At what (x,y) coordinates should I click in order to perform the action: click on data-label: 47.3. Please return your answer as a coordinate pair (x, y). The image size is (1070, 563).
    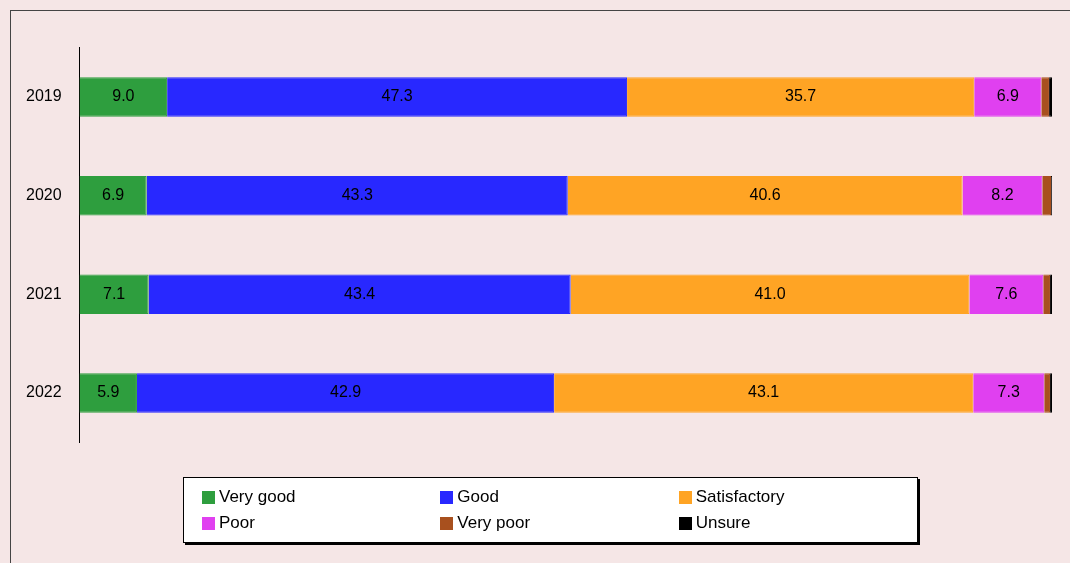
    Looking at the image, I should click on (397, 96).